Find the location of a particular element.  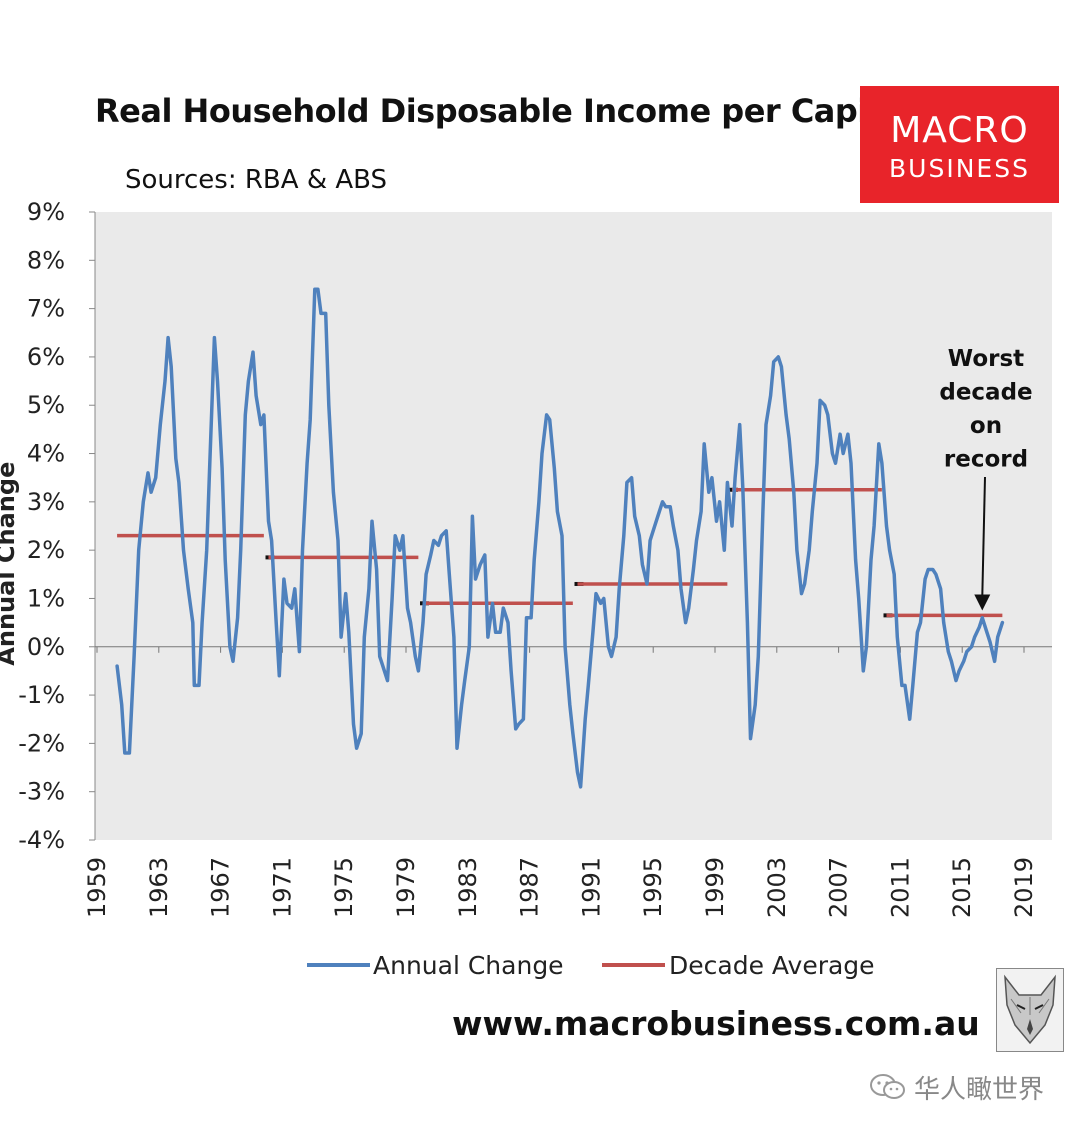

legend-label-annual-change: Annual Change is located at coordinates (468, 965).